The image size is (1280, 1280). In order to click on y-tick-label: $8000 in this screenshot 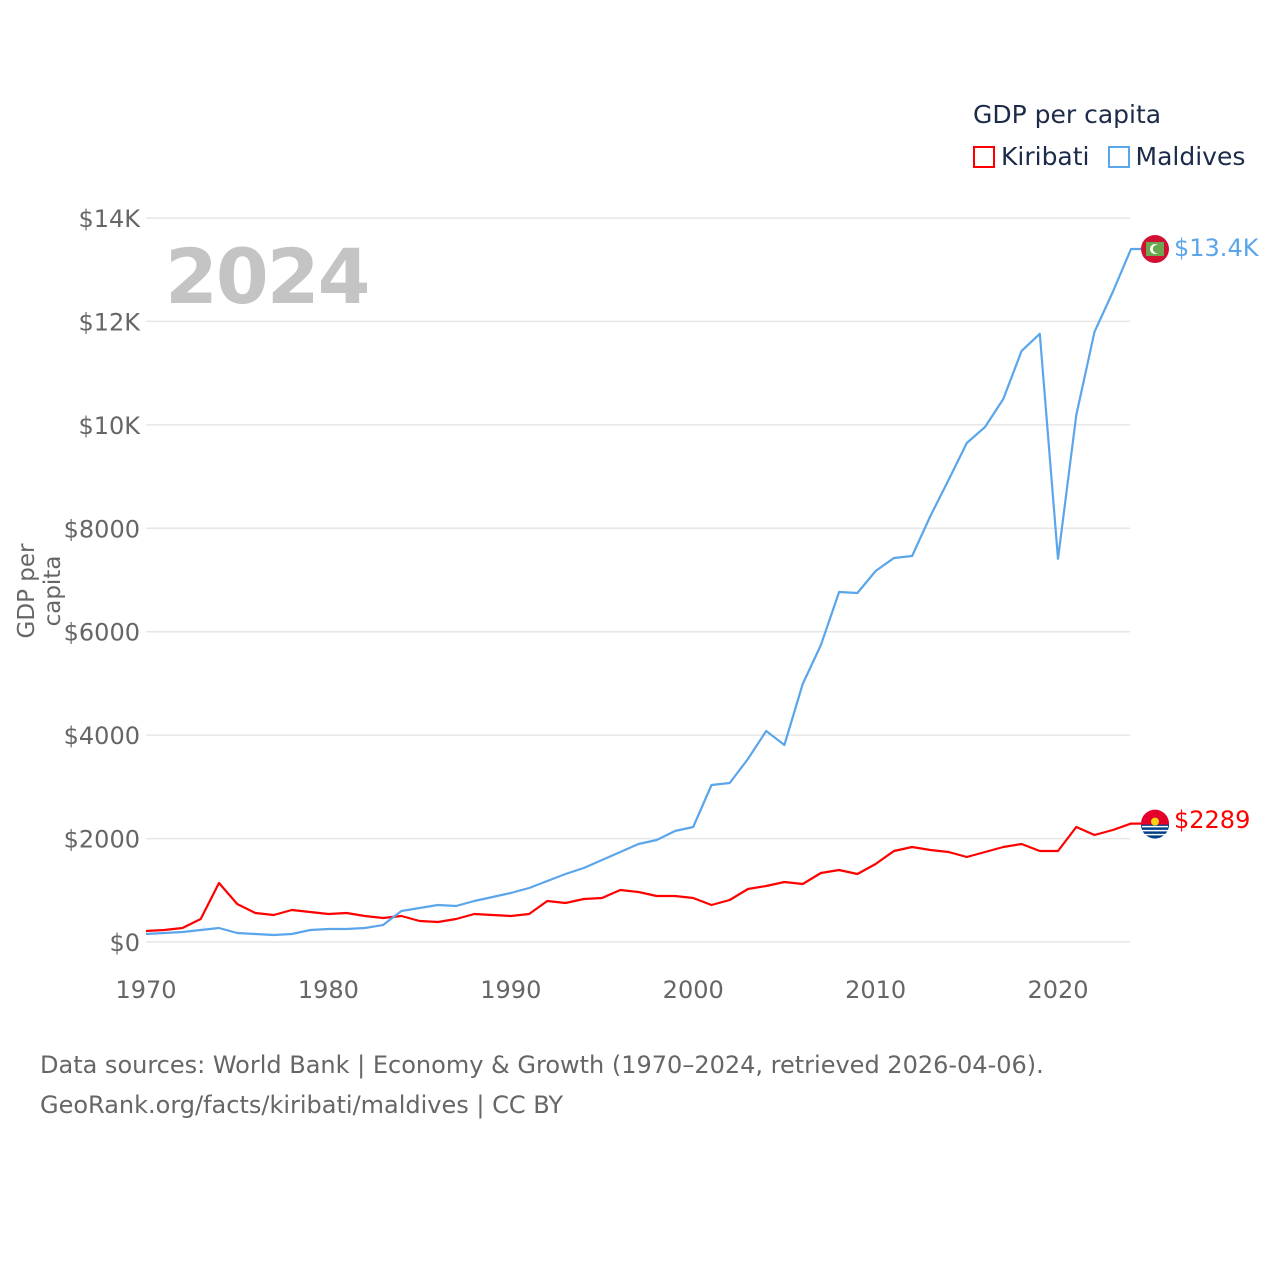, I will do `click(102, 529)`.